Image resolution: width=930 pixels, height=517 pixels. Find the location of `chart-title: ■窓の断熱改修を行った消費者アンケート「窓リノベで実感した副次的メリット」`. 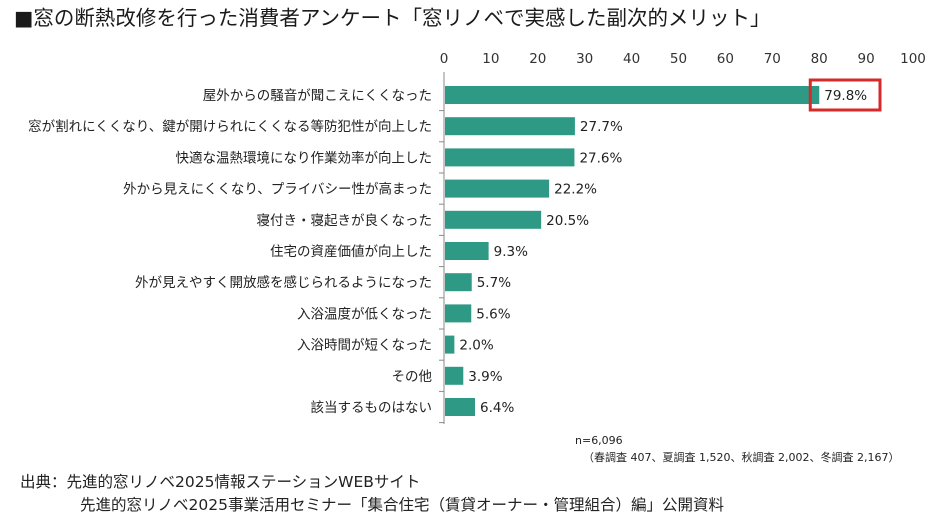

chart-title: ■窓の断熱改修を行った消費者アンケート「窓リノベで実感した副次的メリット」 is located at coordinates (392, 18).